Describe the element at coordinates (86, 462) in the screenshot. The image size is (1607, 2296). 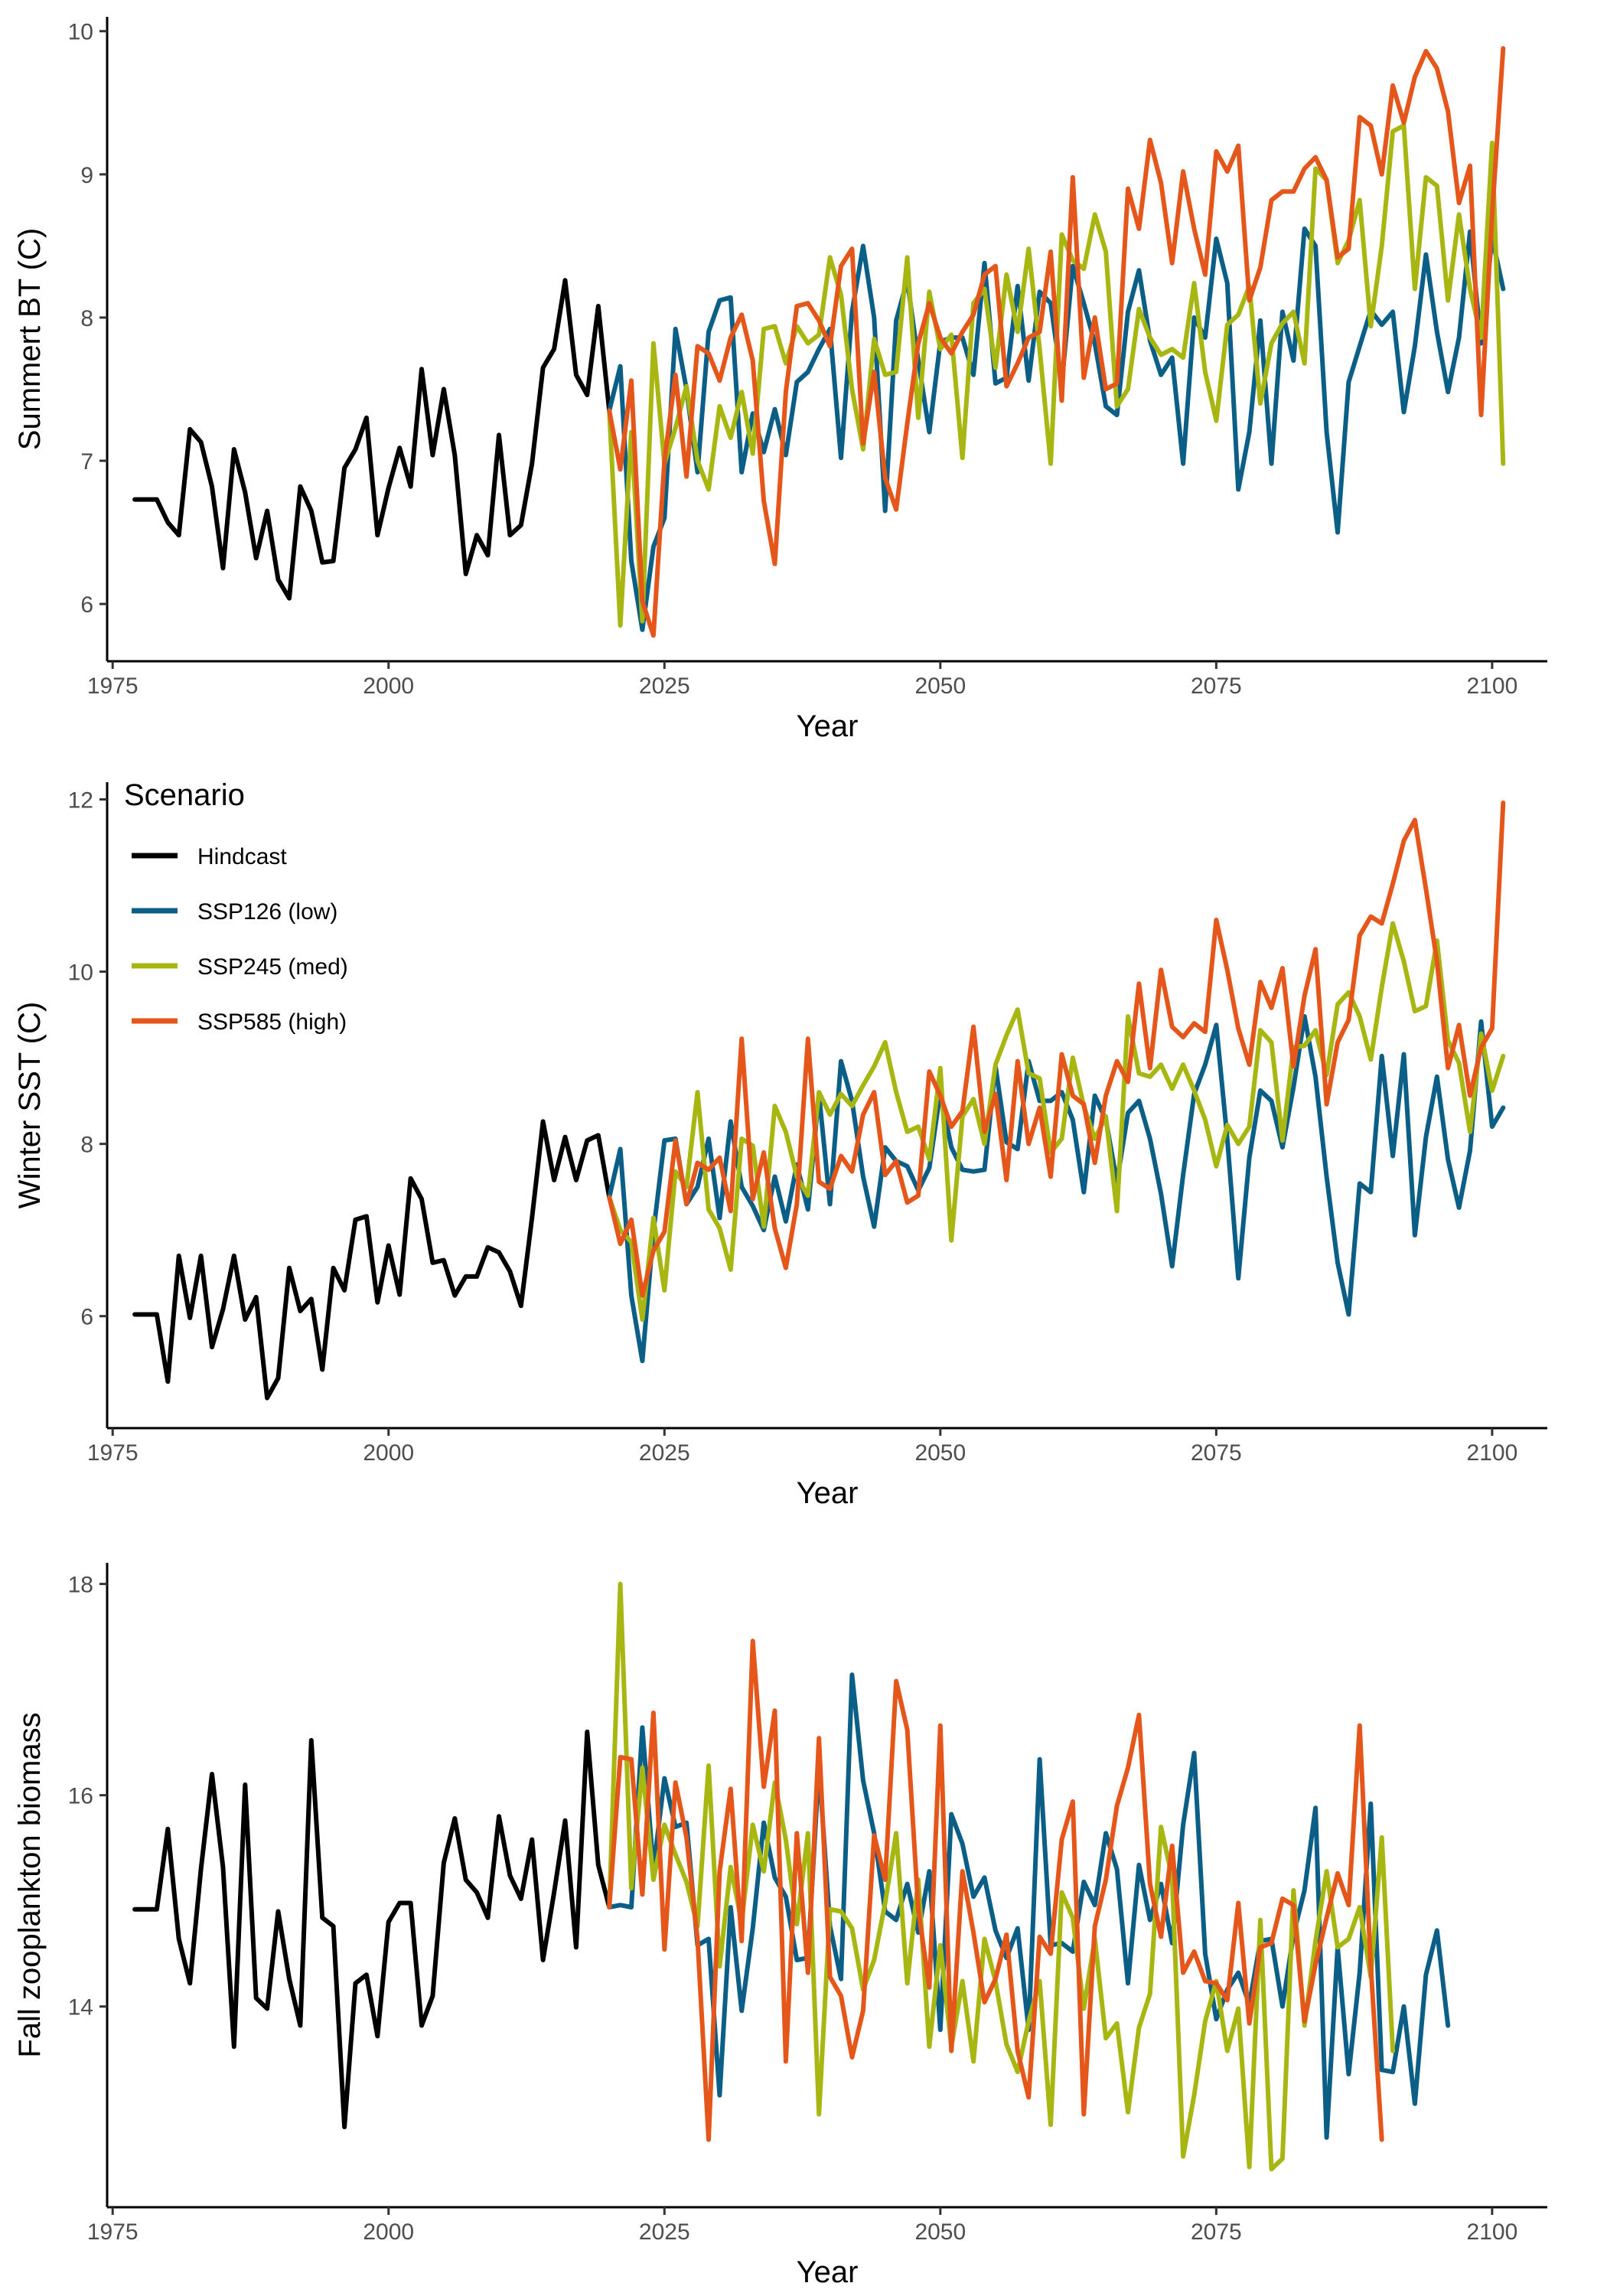
I see `y-tick-label: 7` at that location.